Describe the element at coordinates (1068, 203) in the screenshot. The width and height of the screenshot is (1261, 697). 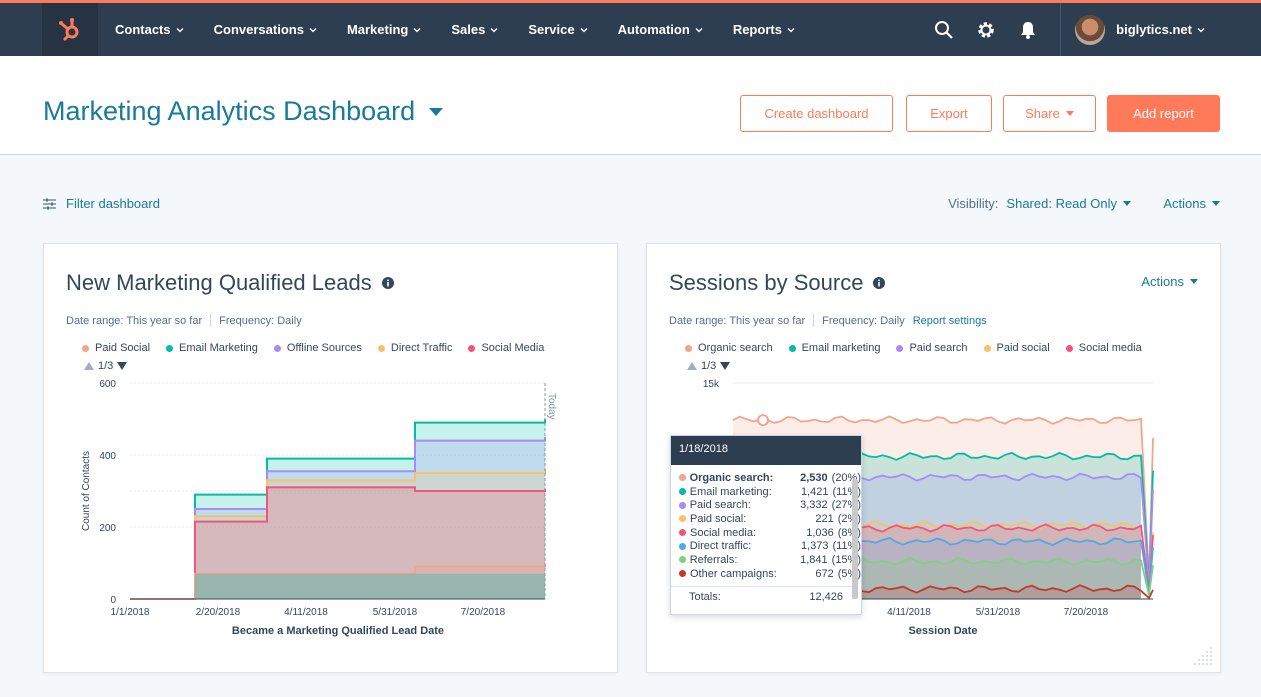
I see `visibility-dropdown: Shared: Read Only` at that location.